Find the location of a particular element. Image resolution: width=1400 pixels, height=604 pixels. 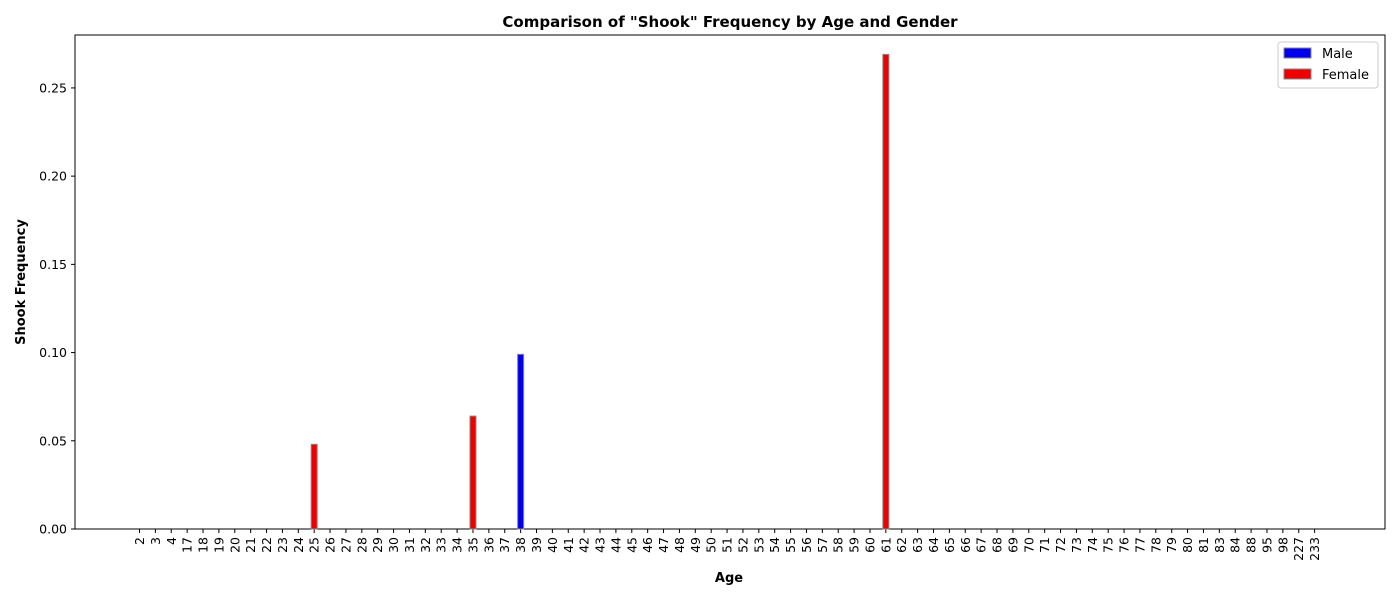

x-tick-label: 2 is located at coordinates (139, 541).